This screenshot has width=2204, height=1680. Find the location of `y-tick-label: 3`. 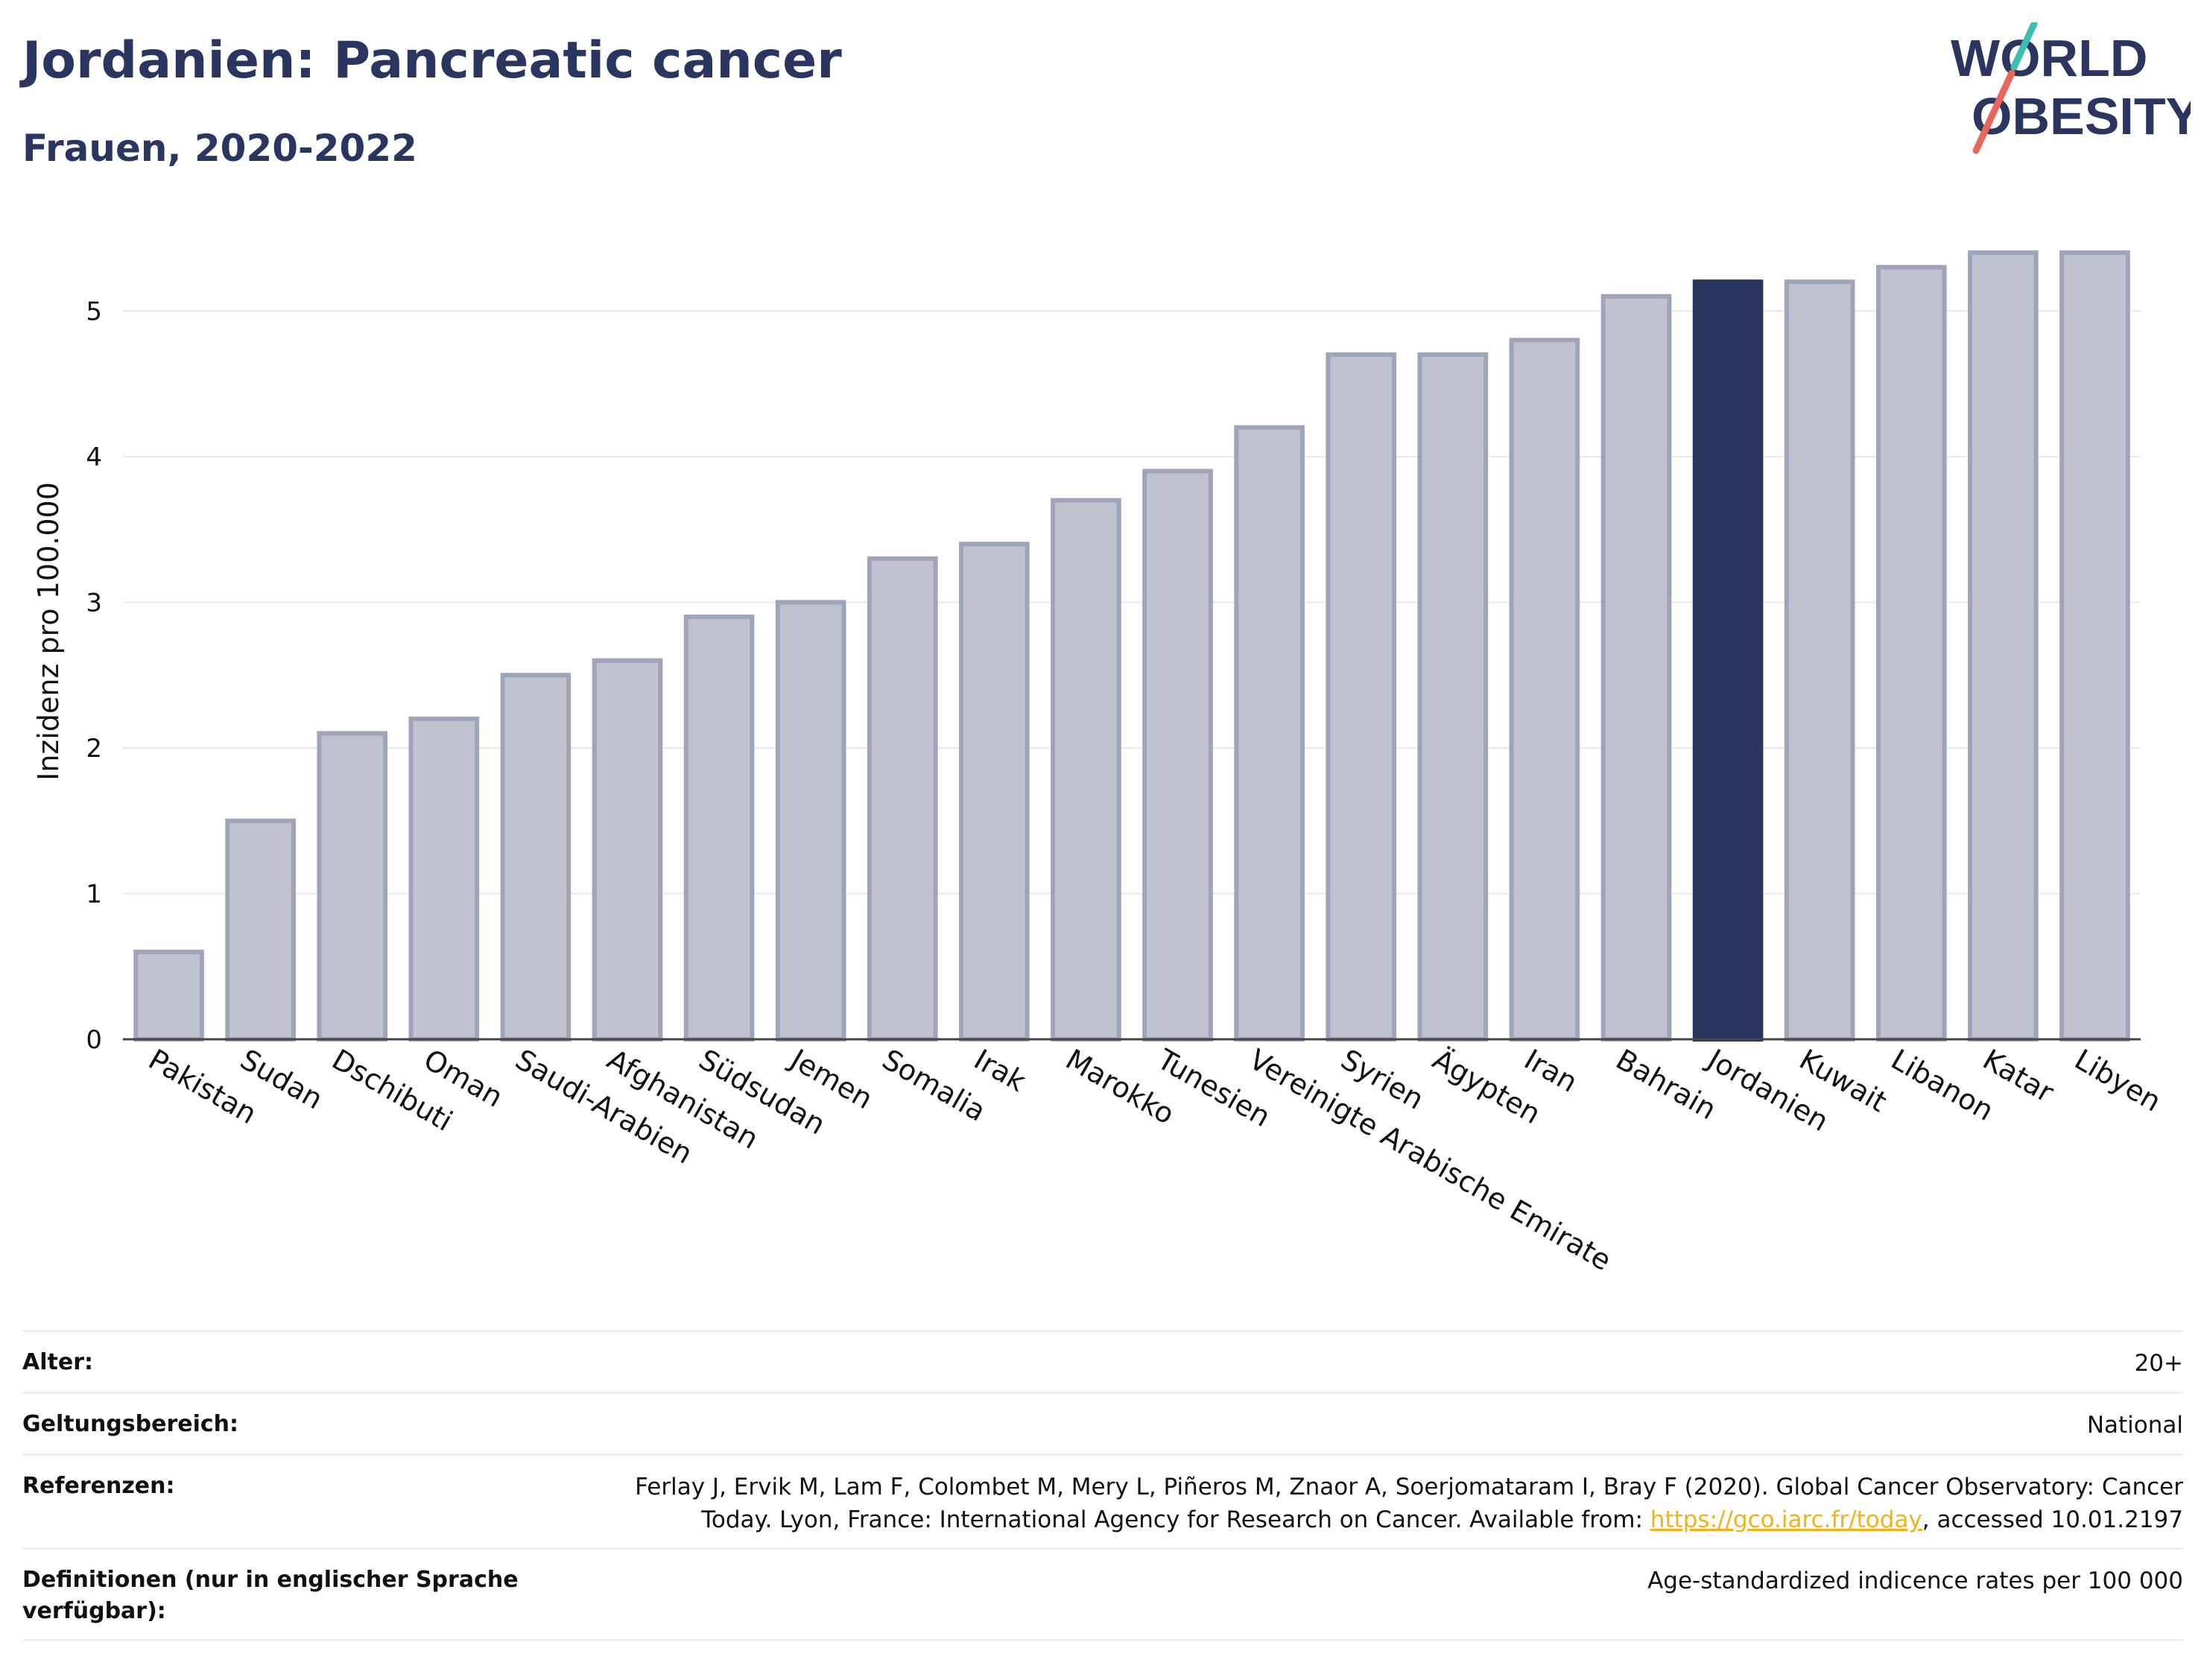

y-tick-label: 3 is located at coordinates (94, 603).